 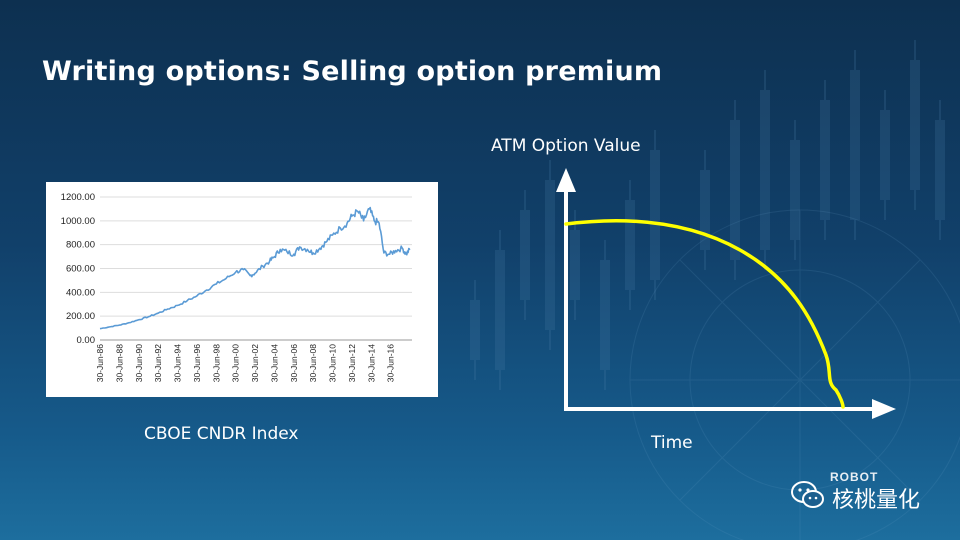 I want to click on x-tick-label: 30-Jun-94, so click(x=178, y=363).